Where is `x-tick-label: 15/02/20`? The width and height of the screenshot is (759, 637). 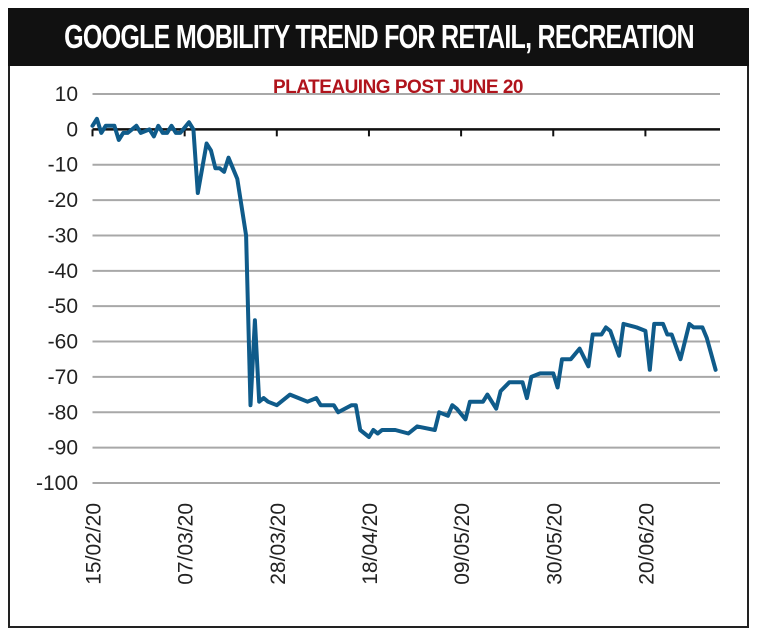
x-tick-label: 15/02/20 is located at coordinates (94, 544).